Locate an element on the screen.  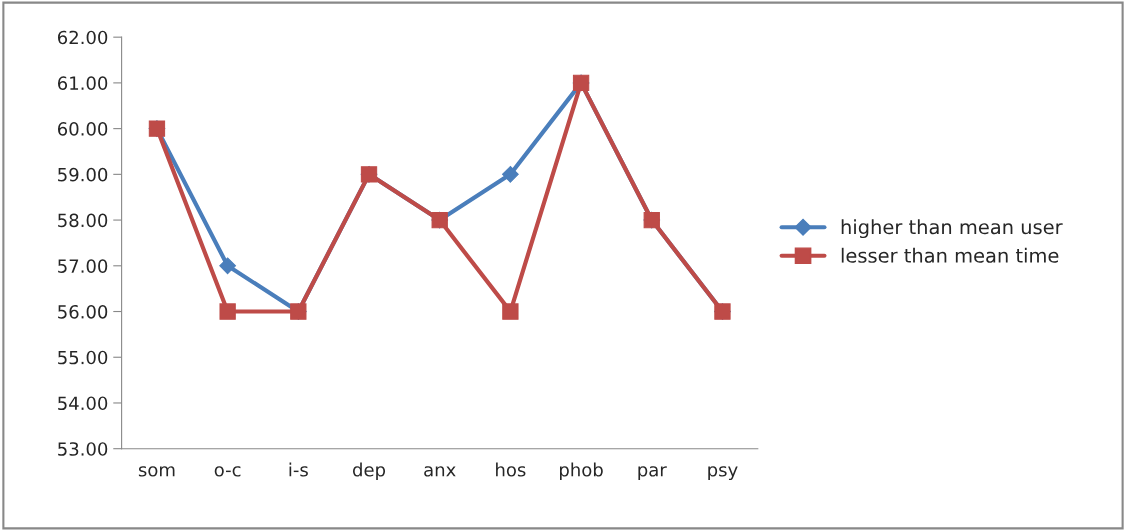
x-tick-label: psy is located at coordinates (723, 473).